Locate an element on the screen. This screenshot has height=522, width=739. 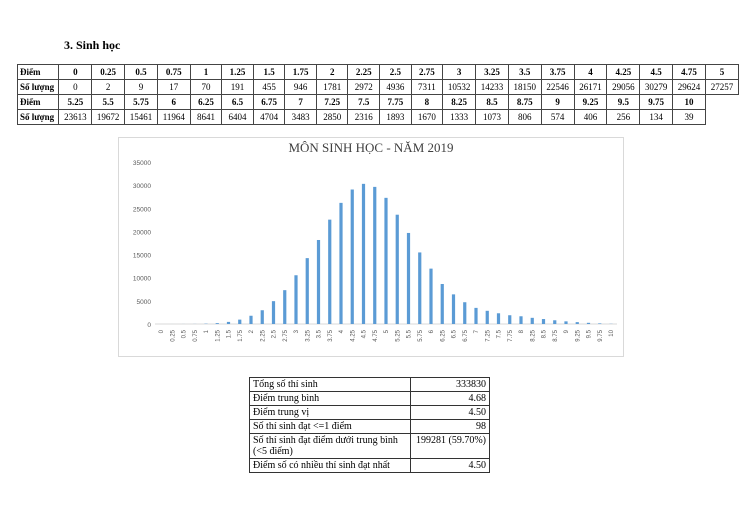
x-tick-label: 1.5 is located at coordinates (230, 333).